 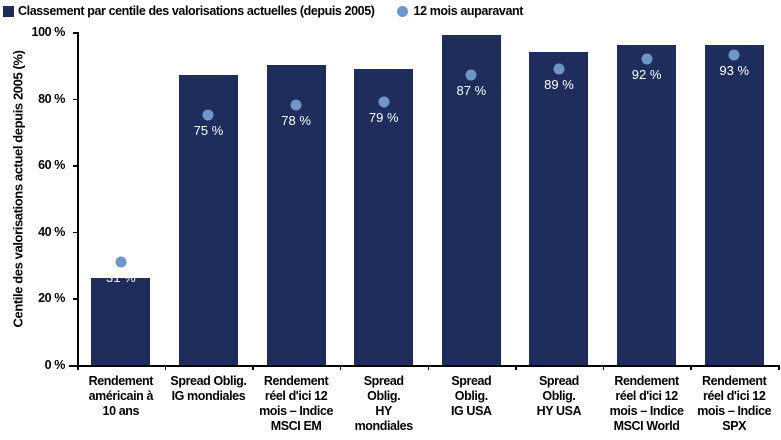 I want to click on y-tick-label: 40 %, so click(x=51, y=231).